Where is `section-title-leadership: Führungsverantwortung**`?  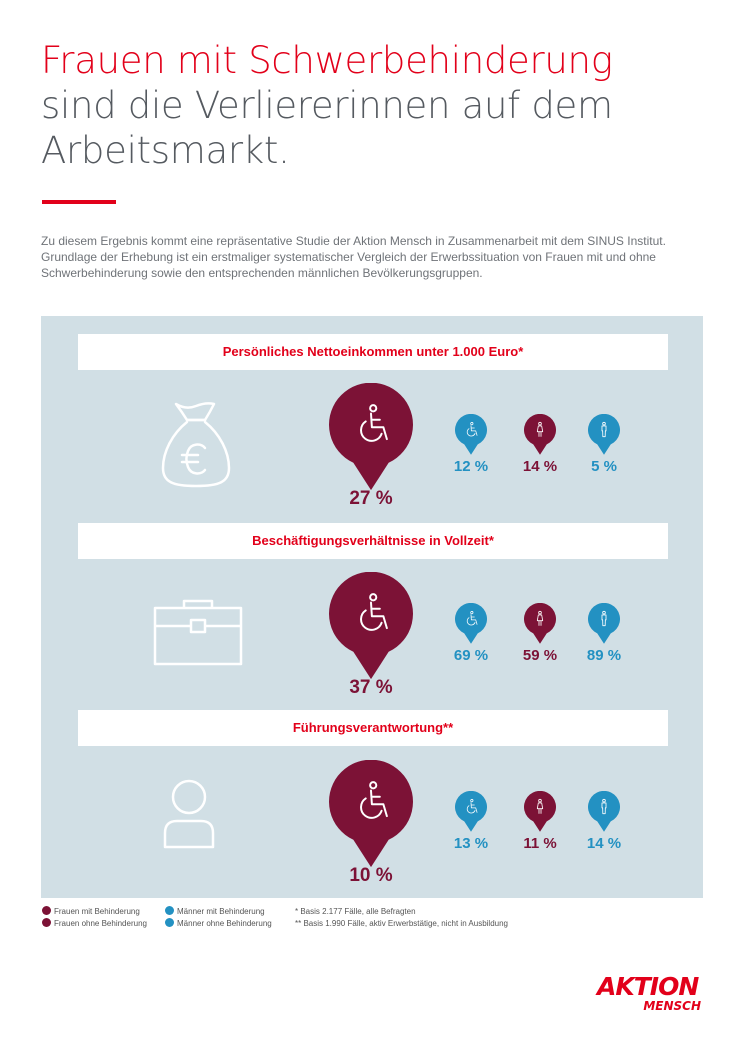
section-title-leadership: Führungsverantwortung** is located at coordinates (373, 728).